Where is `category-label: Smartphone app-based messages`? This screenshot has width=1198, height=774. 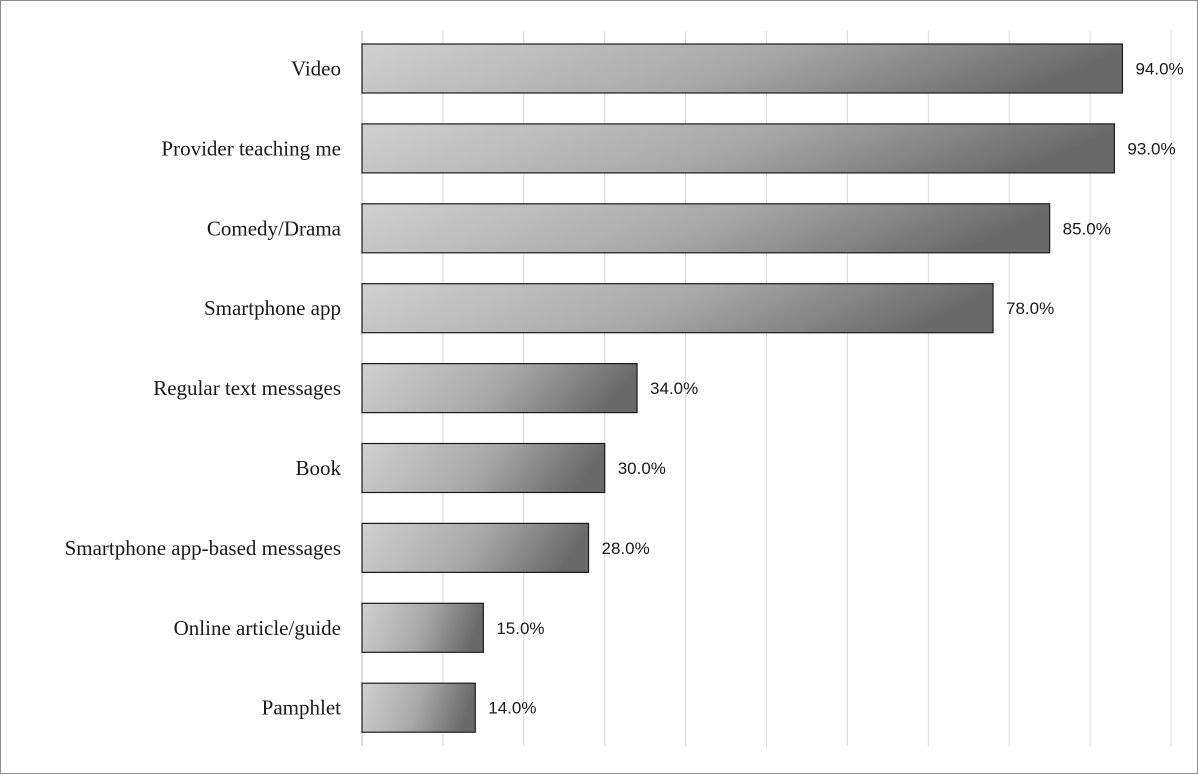
category-label: Smartphone app-based messages is located at coordinates (203, 548).